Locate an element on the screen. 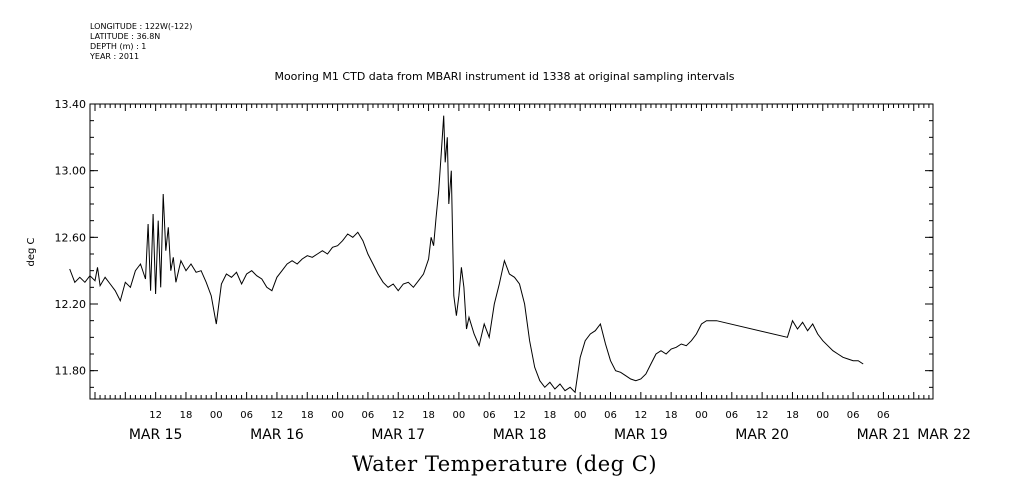  x-date-label: MAR 20 is located at coordinates (762, 435).